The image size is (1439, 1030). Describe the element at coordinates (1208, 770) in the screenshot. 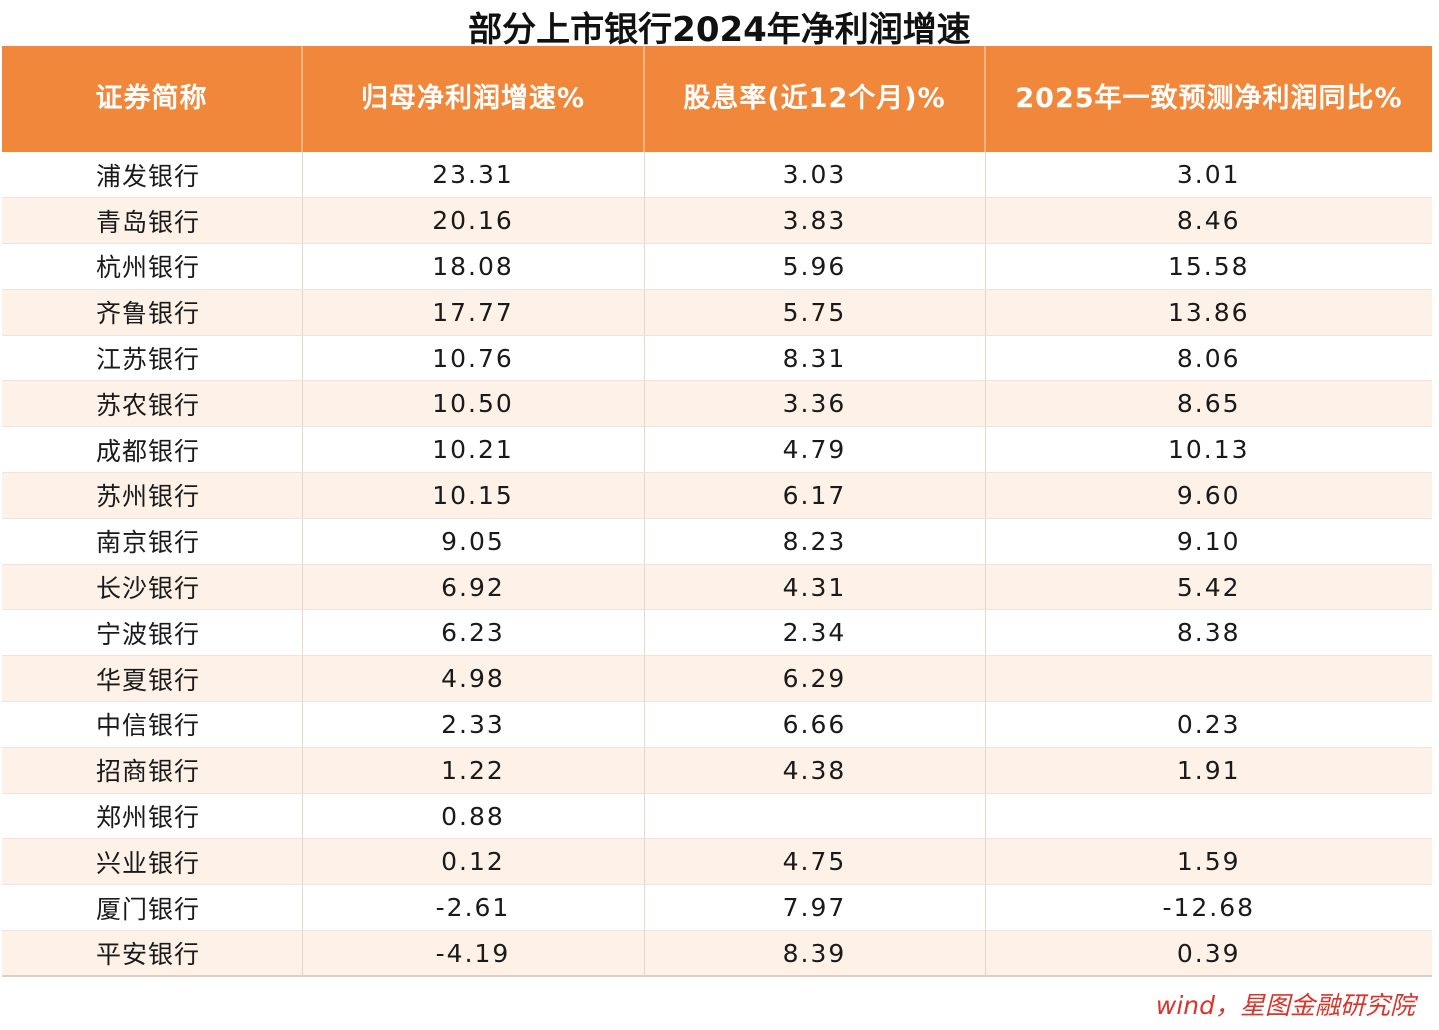

I see `forecast-growth-cell: 1.91` at that location.